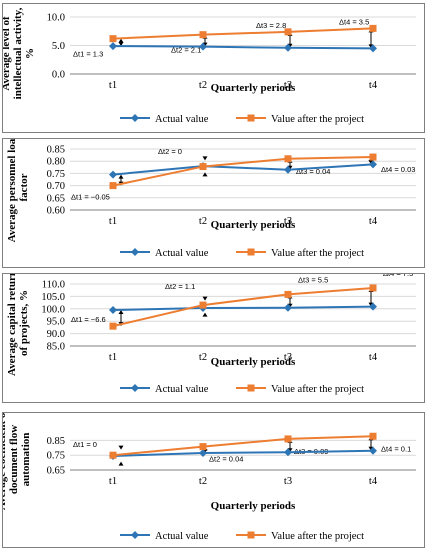 The width and height of the screenshot is (428, 550). I want to click on difference-annotation: Δt4 = 3.5, so click(354, 21).